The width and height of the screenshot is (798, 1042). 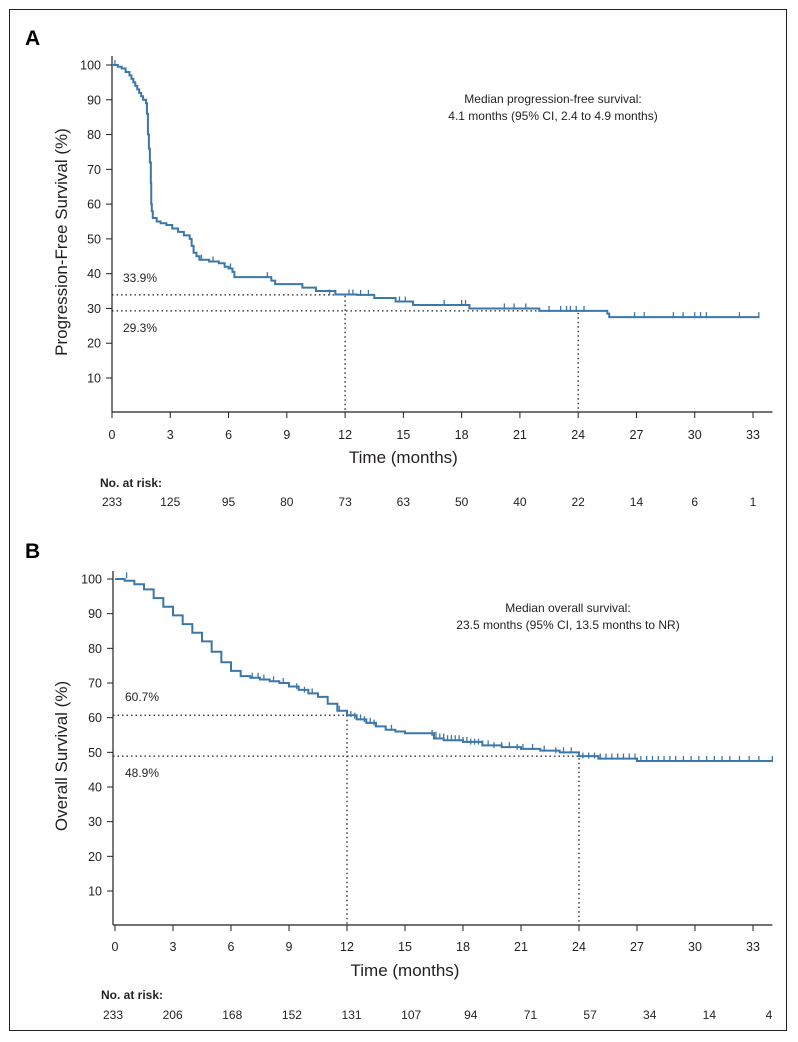 I want to click on risk-table-number: 73, so click(x=345, y=502).